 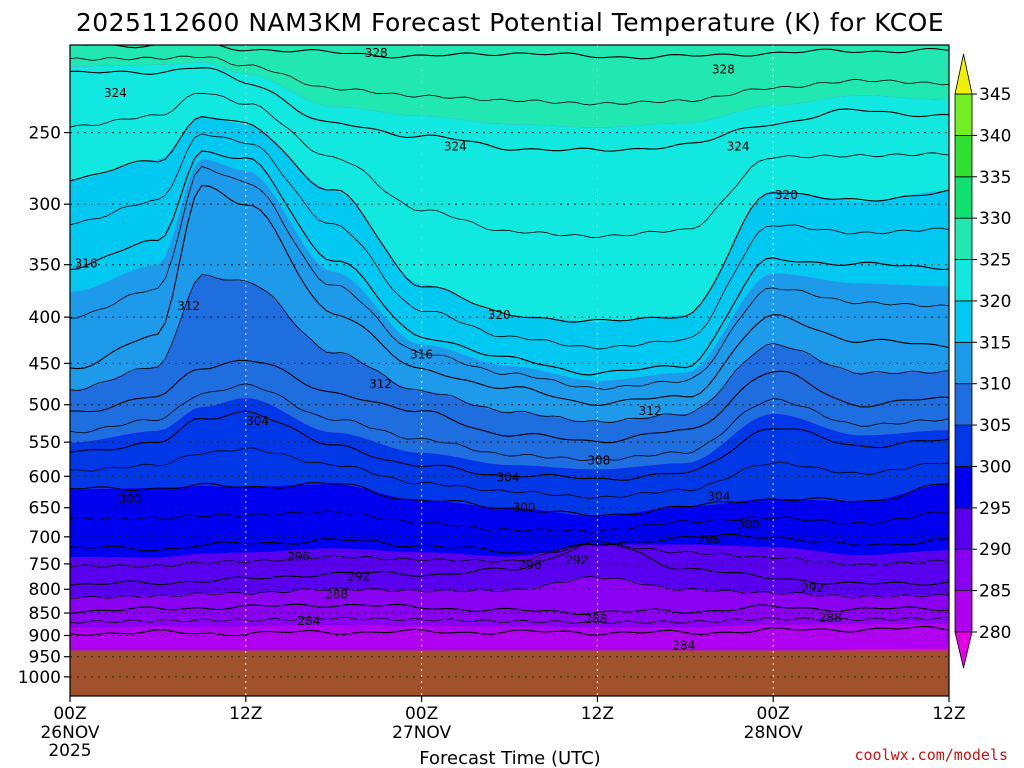 What do you see at coordinates (69, 733) in the screenshot?
I see `x-tick-date: 26NOV` at bounding box center [69, 733].